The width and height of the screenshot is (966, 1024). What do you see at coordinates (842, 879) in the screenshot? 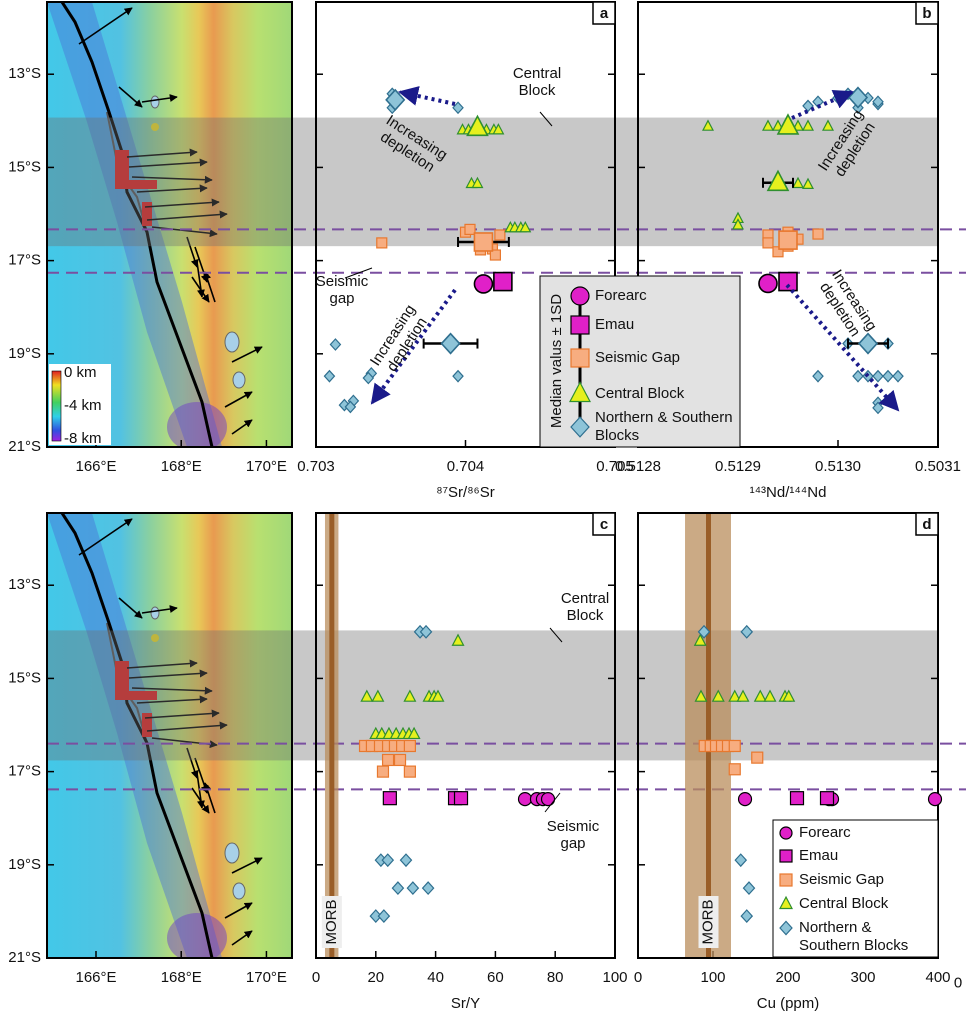
I see `legend-label: Seismic Gap` at bounding box center [842, 879].